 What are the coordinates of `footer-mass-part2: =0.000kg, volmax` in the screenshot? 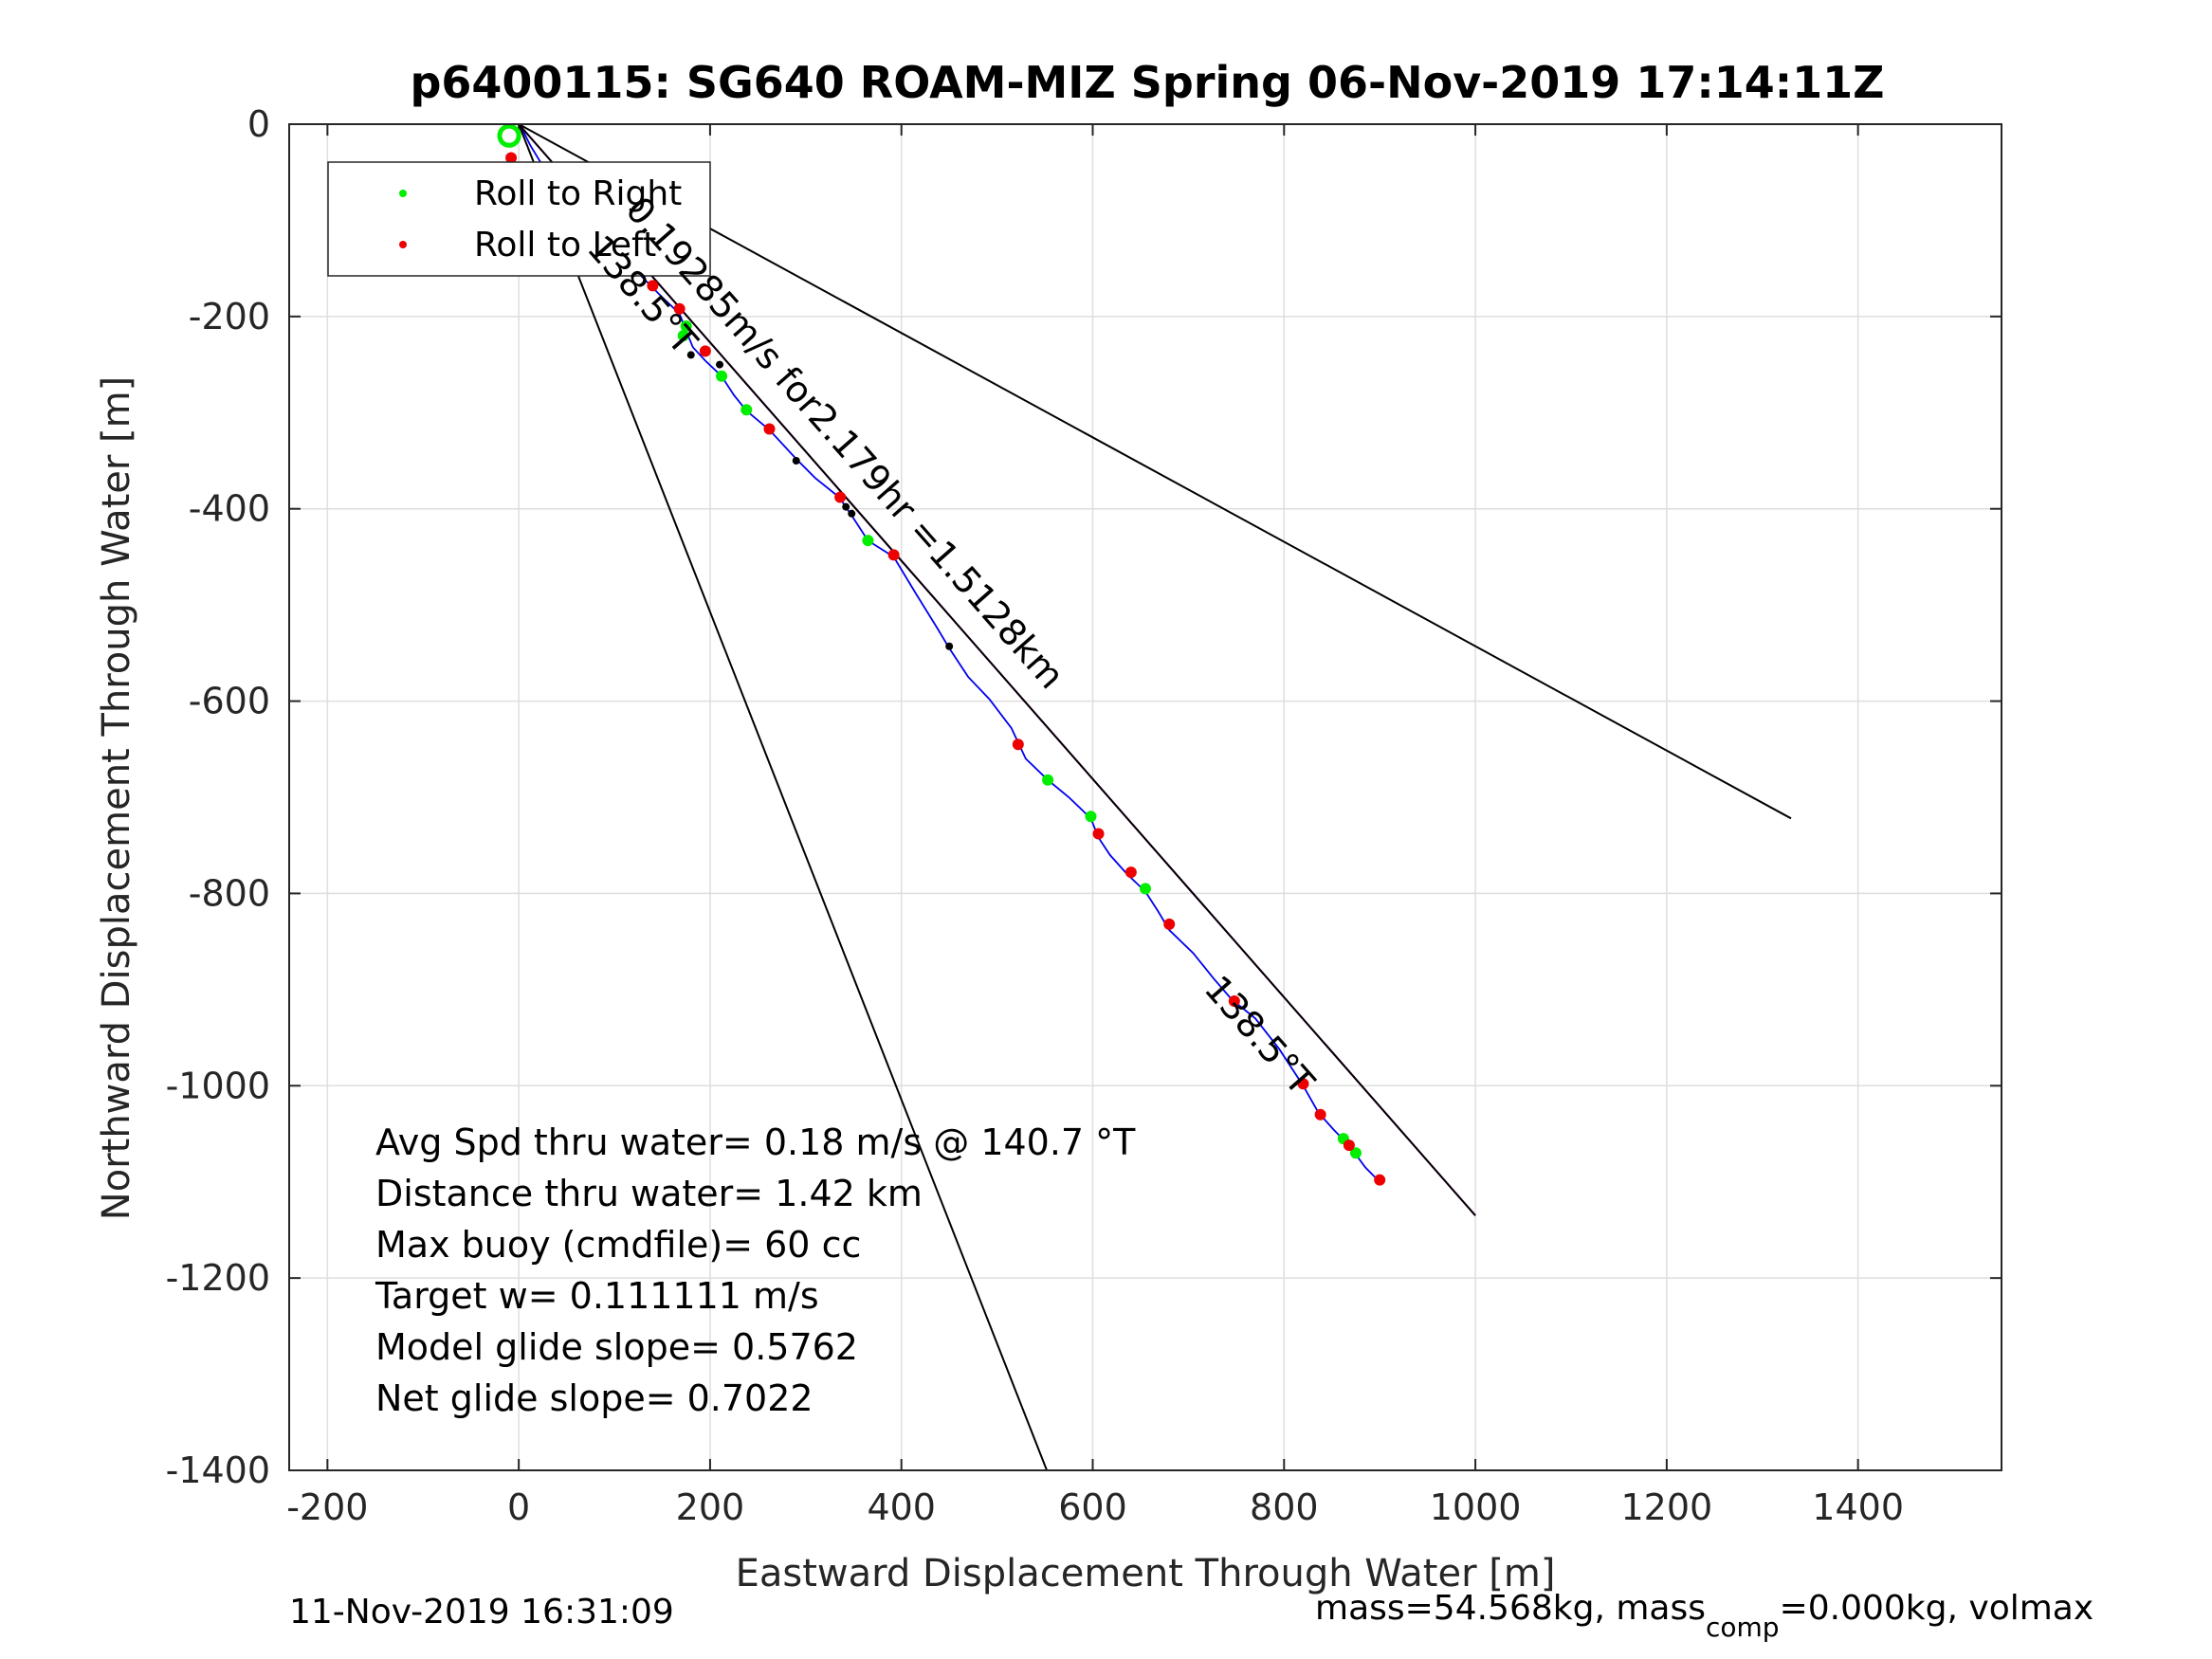 It's located at (1937, 1608).